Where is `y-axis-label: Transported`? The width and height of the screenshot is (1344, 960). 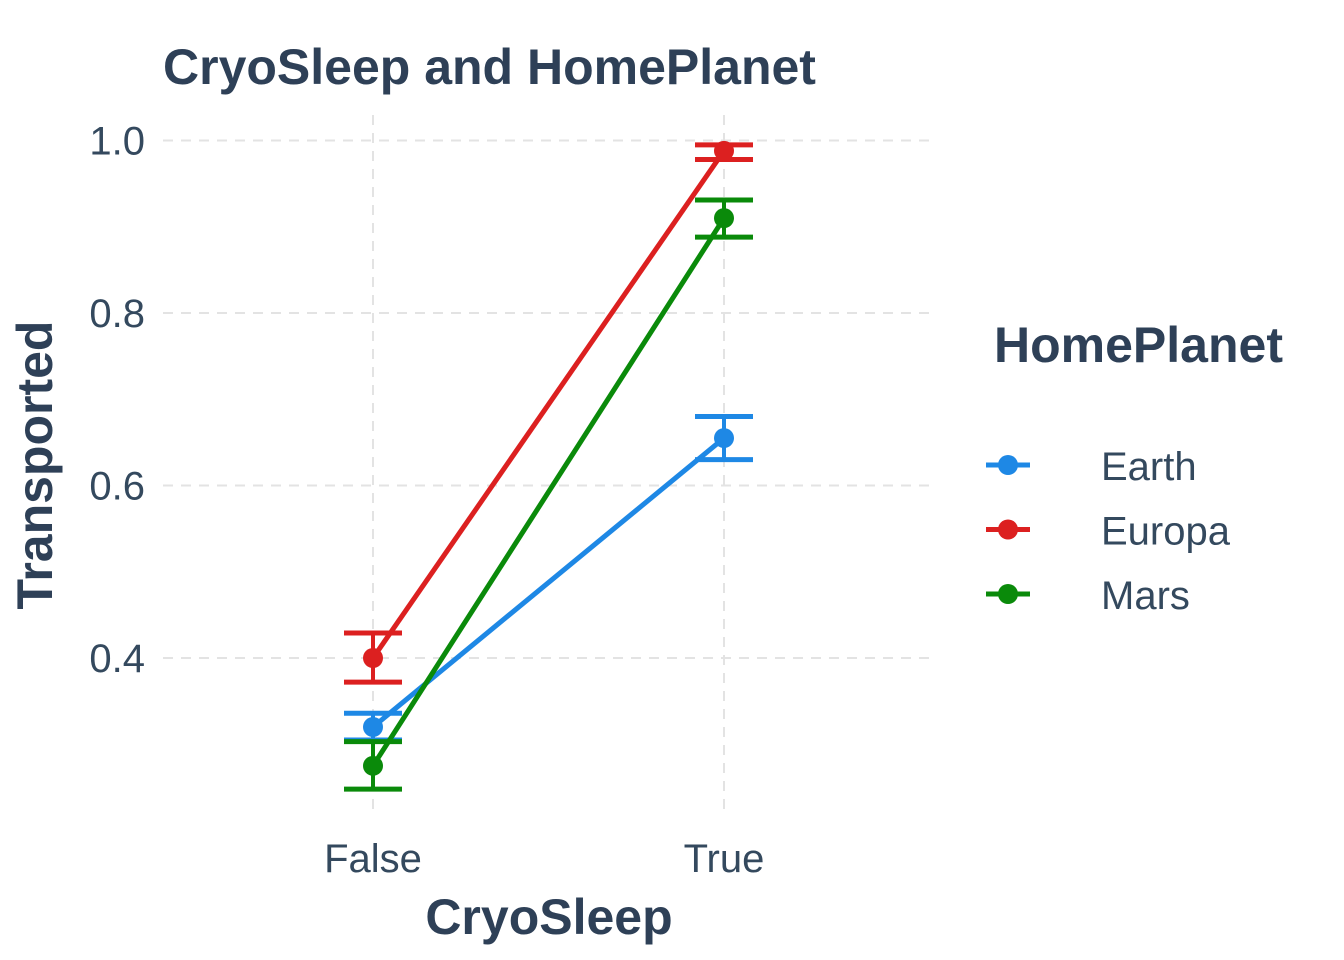
y-axis-label: Transported is located at coordinates (35, 465).